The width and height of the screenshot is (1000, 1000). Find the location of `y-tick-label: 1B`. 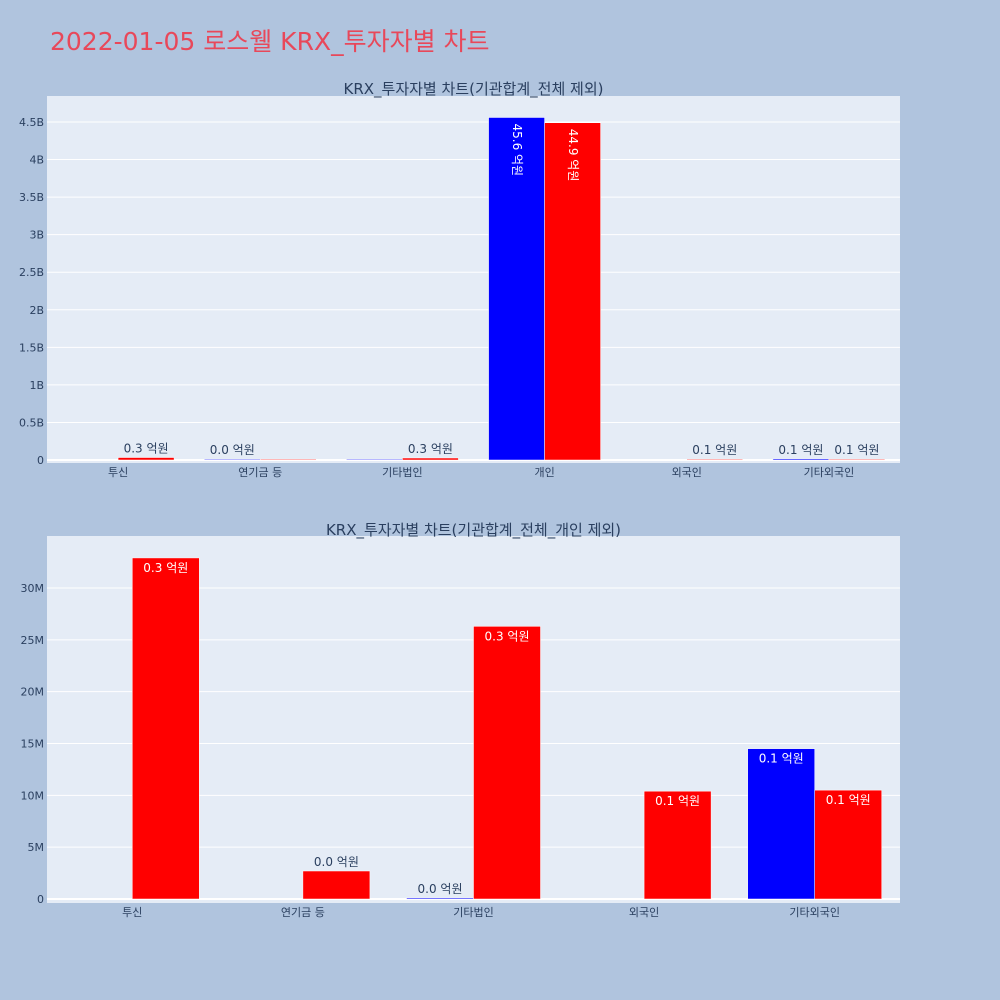

y-tick-label: 1B is located at coordinates (36, 385).